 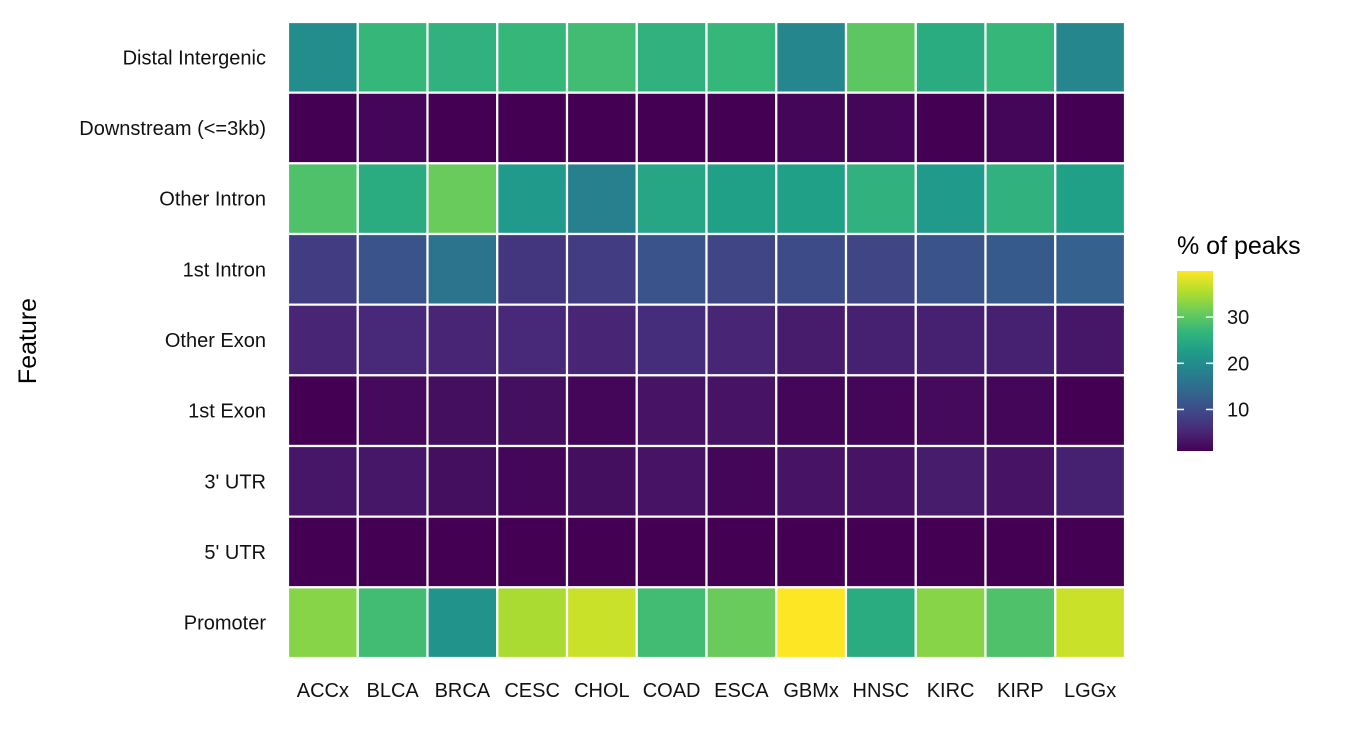 I want to click on x-tick-label: CHOL, so click(x=602, y=691).